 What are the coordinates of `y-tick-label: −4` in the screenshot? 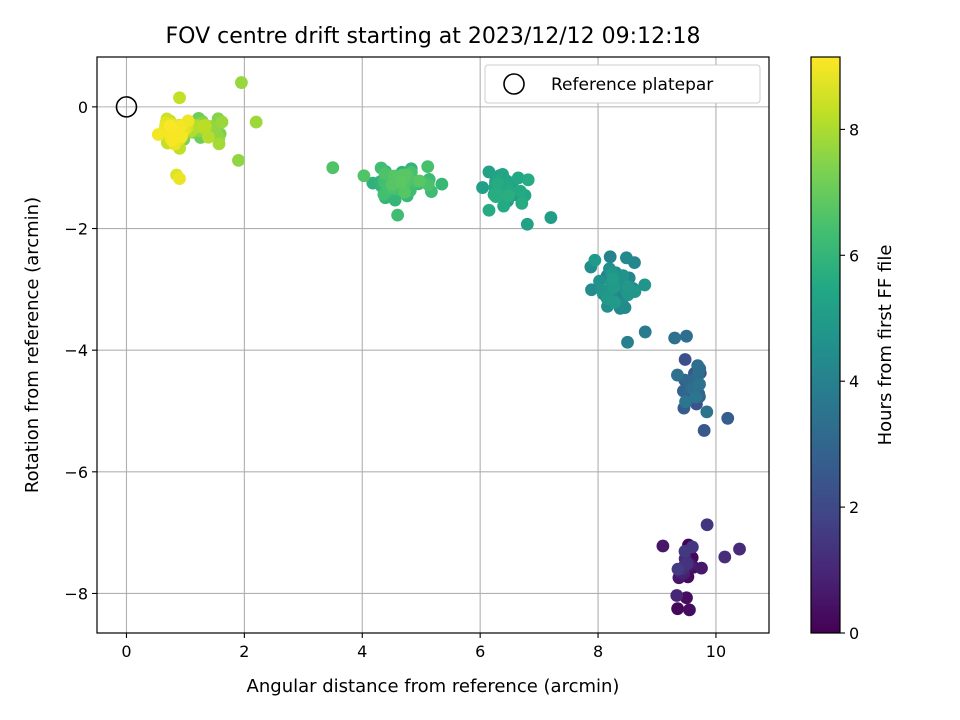 It's located at (76, 350).